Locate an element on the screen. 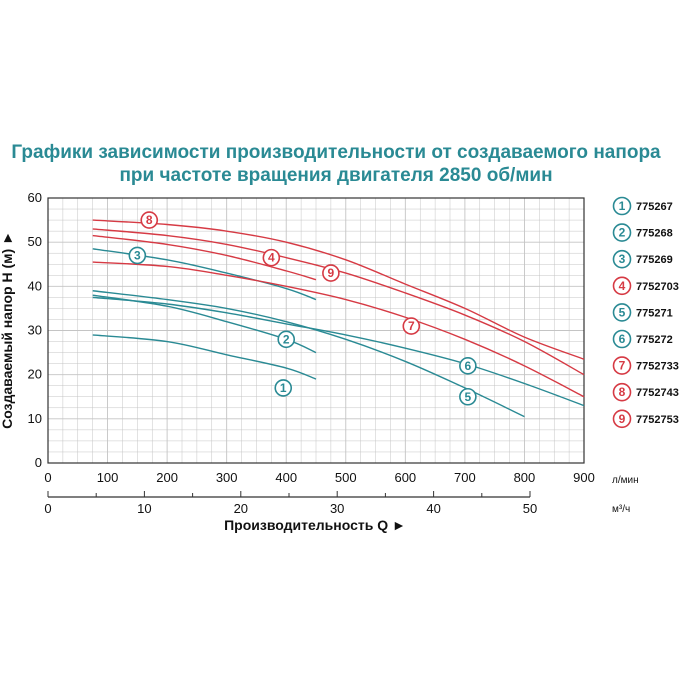 The height and width of the screenshot is (700, 700). legend-marker-label-6: 6 is located at coordinates (622, 339).